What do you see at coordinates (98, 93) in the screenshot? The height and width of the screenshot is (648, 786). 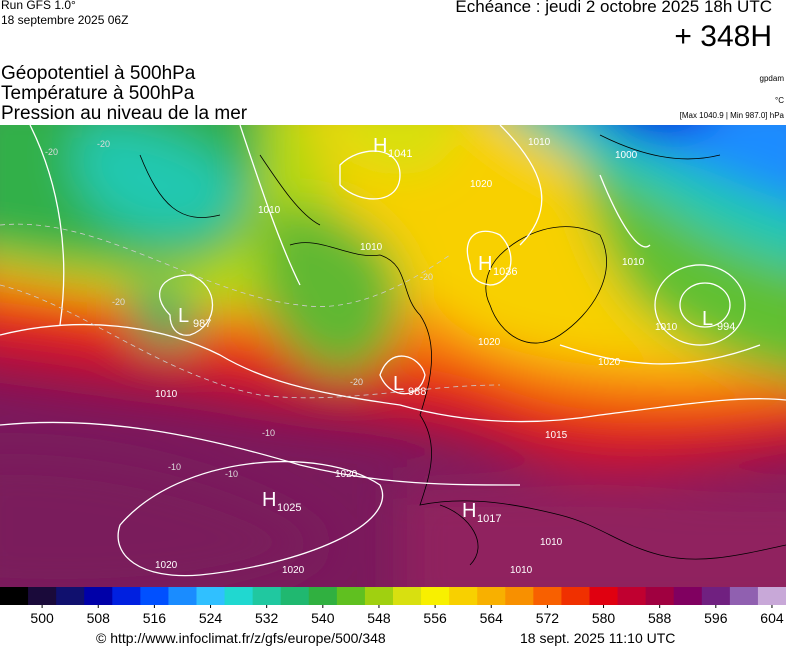 I see `layer-title: Température à 500hPa` at bounding box center [98, 93].